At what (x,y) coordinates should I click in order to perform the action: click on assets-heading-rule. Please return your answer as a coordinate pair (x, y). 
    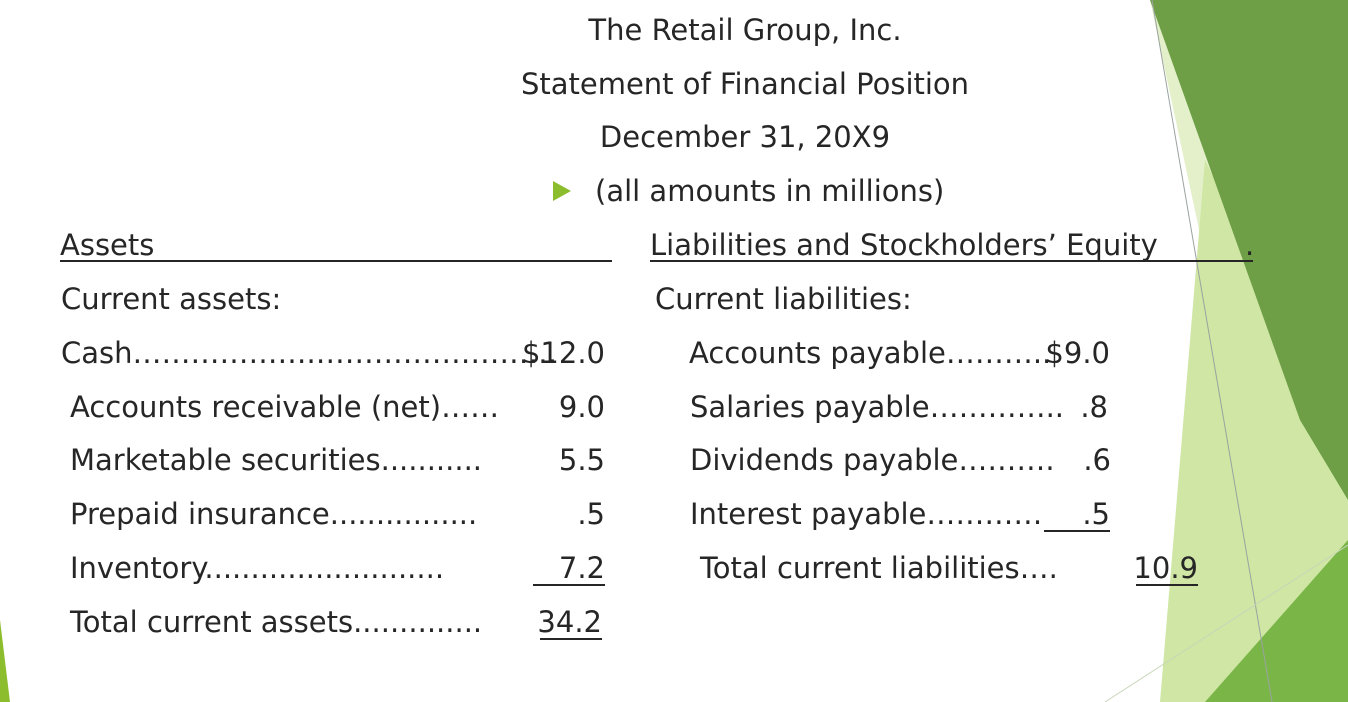
    Looking at the image, I should click on (336, 261).